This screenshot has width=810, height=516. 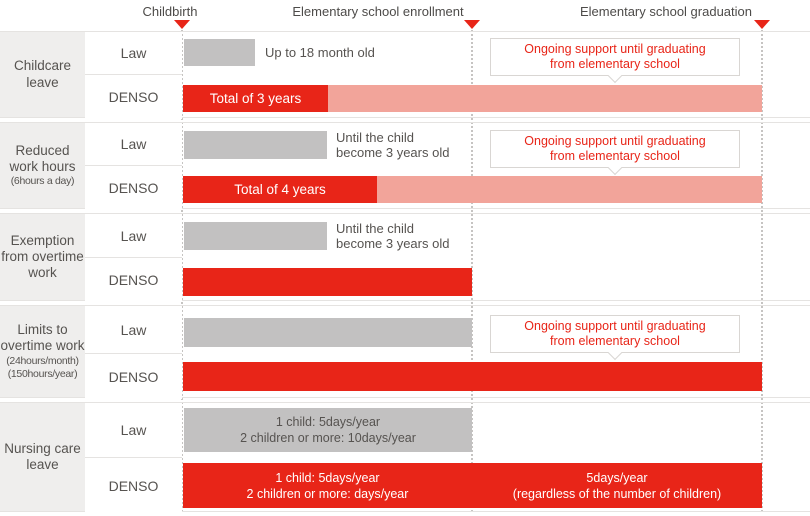 I want to click on denso-bar: Total of 4 years, so click(x=280, y=189).